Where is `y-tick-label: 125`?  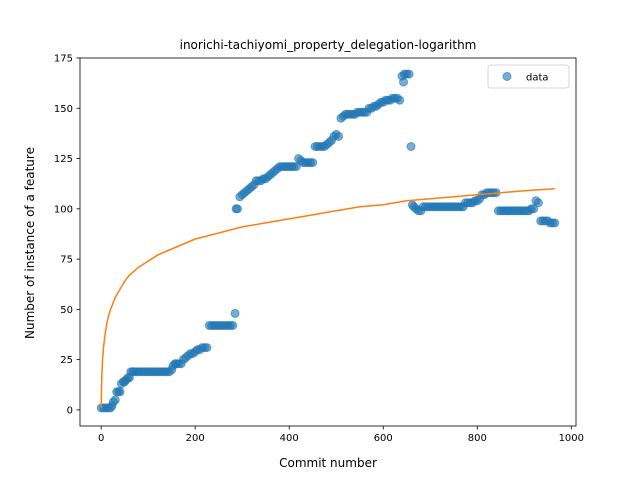 y-tick-label: 125 is located at coordinates (63, 159).